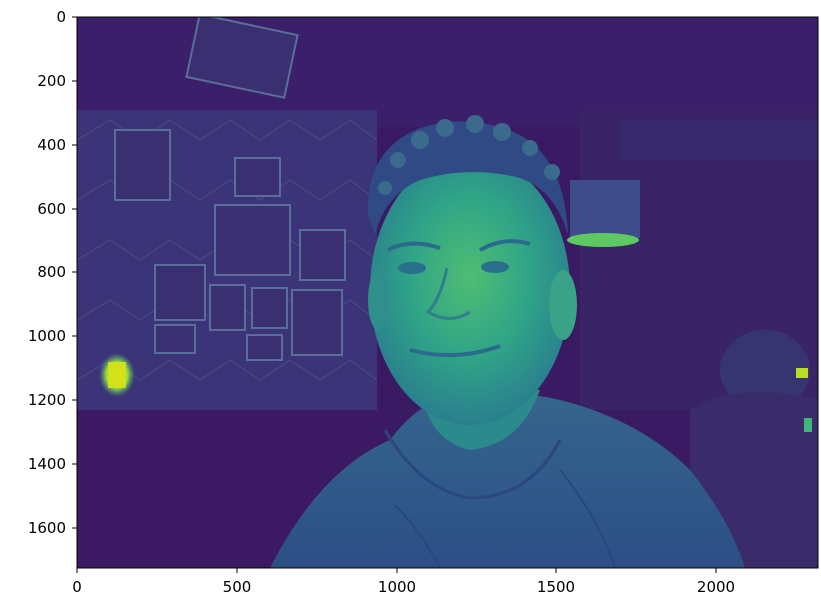  I want to click on y-tick-label: 600, so click(51, 209).